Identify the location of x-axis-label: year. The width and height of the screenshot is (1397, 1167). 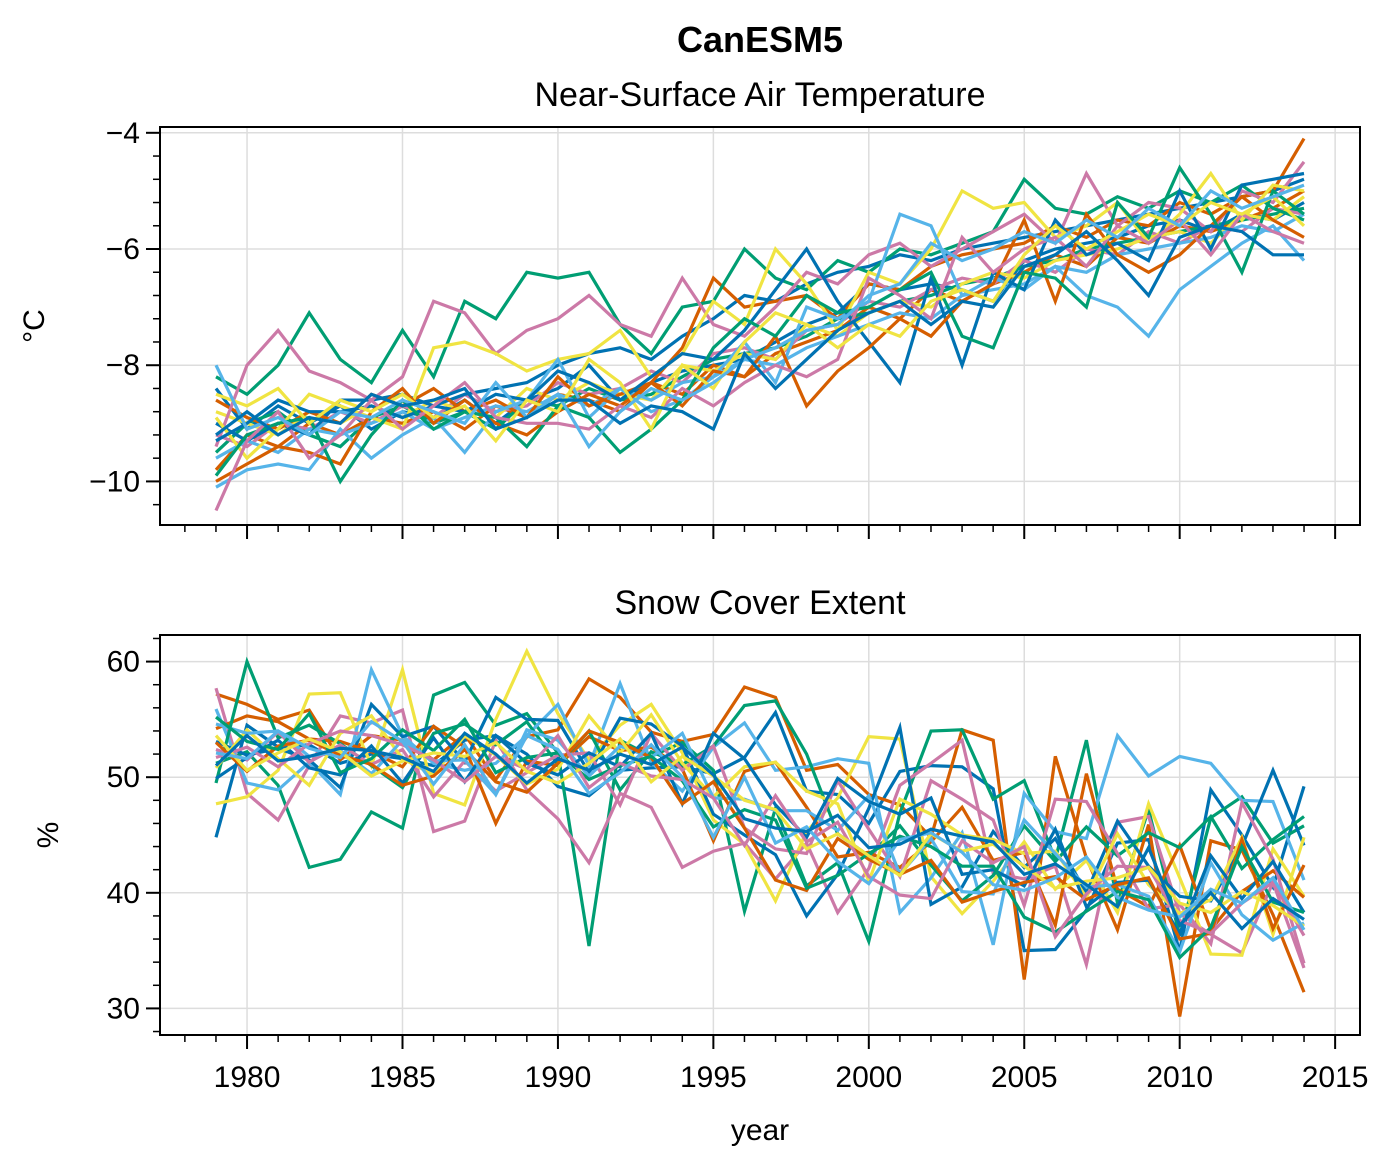
(760, 1130).